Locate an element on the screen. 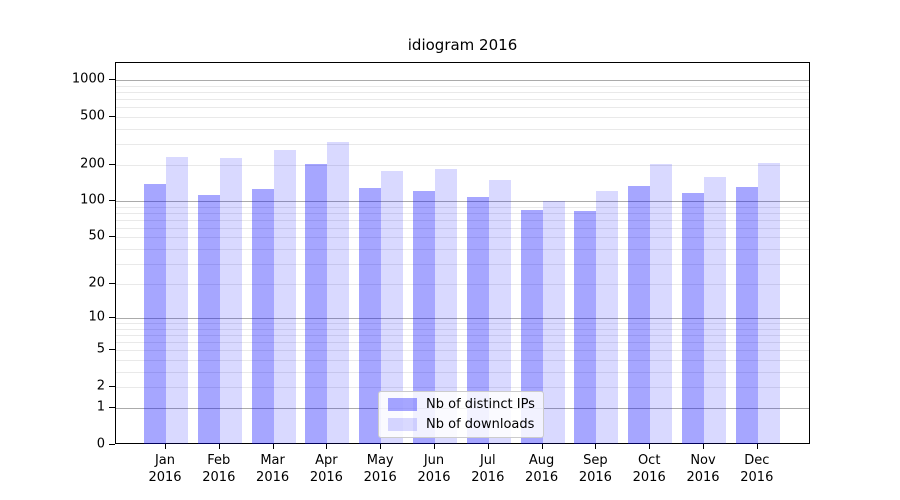 Image resolution: width=900 pixels, height=500 pixels. y-axis-tick-label: 200 is located at coordinates (92, 164).